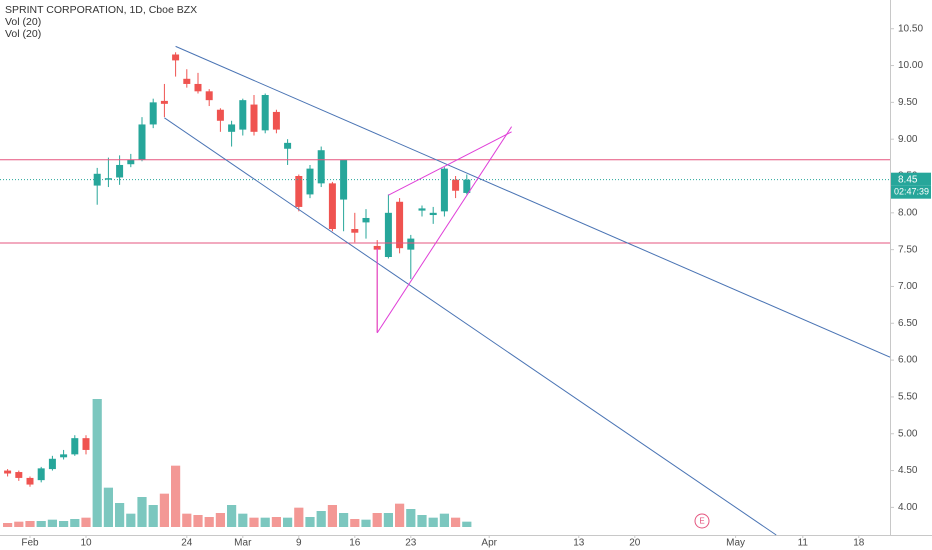 The height and width of the screenshot is (550, 932). I want to click on chart-title: SPRINT CORPORATION, 1D, Cboe BZX, so click(101, 10).